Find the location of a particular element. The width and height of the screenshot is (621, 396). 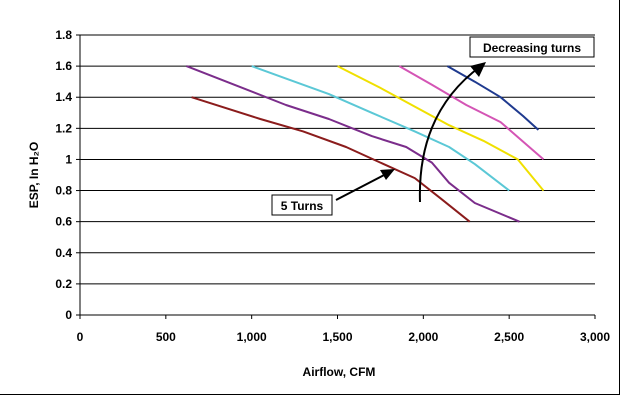

x-tick-label: 2,500 is located at coordinates (509, 337).